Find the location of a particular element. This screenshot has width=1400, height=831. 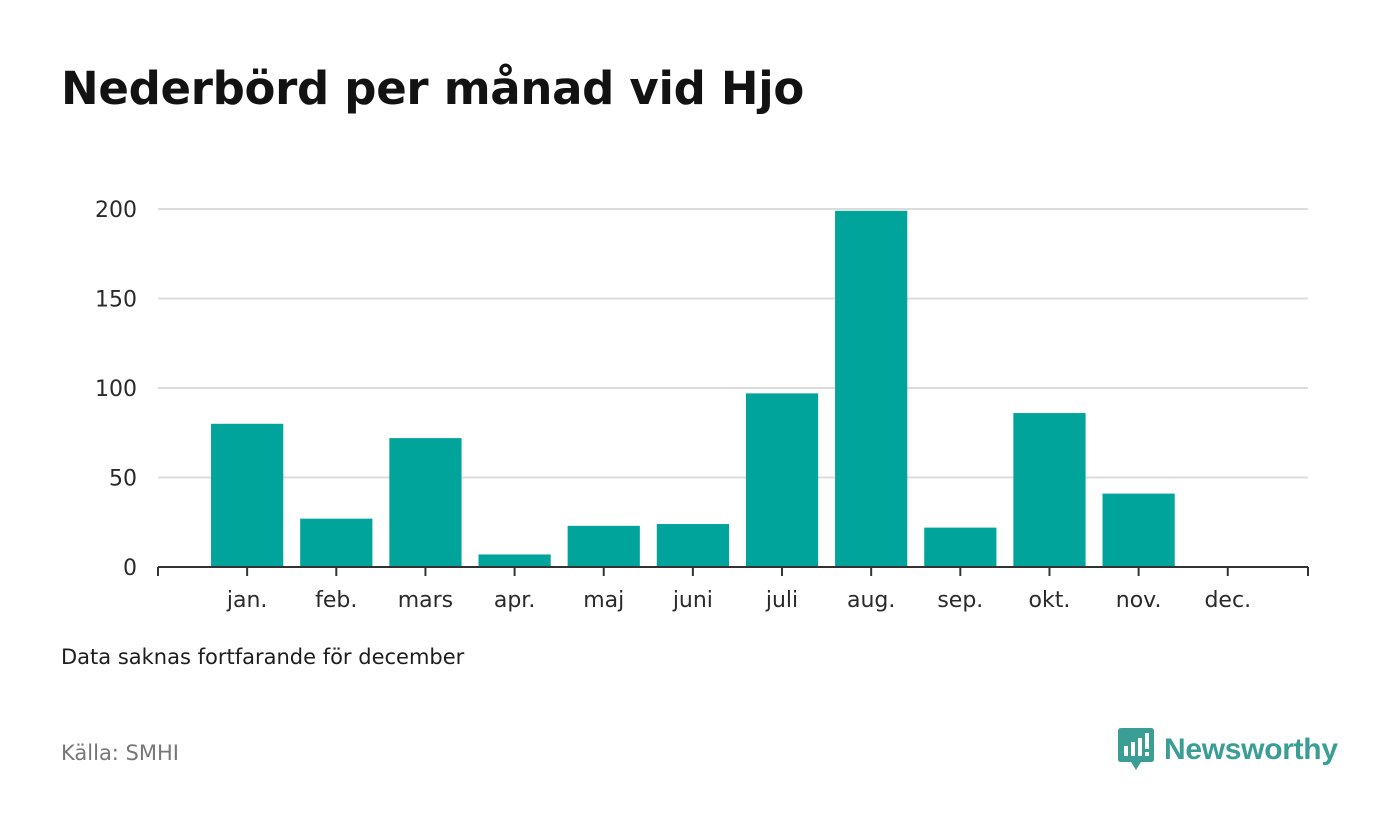

x-tick-label: aug. is located at coordinates (871, 600).